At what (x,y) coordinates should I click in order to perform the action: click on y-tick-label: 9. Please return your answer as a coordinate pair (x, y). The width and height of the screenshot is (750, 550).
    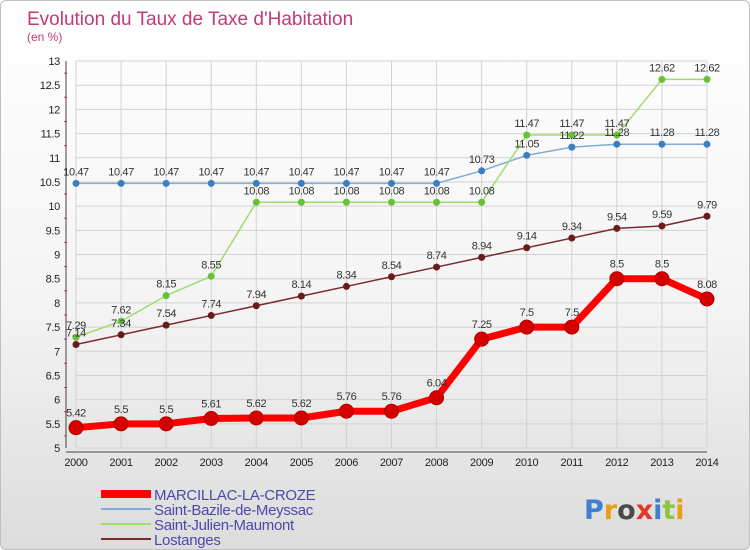
    Looking at the image, I should click on (57, 256).